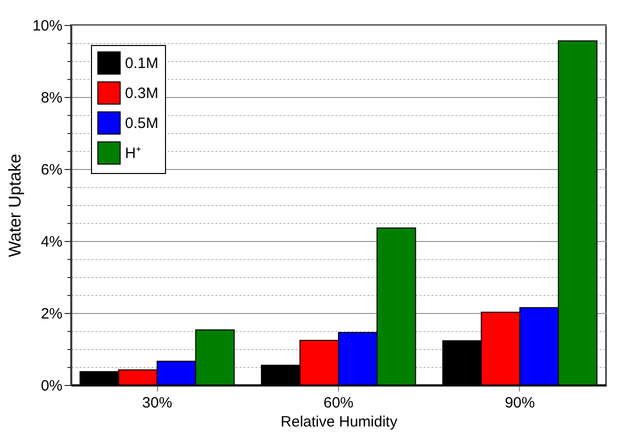  I want to click on y-axis-title: Water Uptake, so click(14, 206).